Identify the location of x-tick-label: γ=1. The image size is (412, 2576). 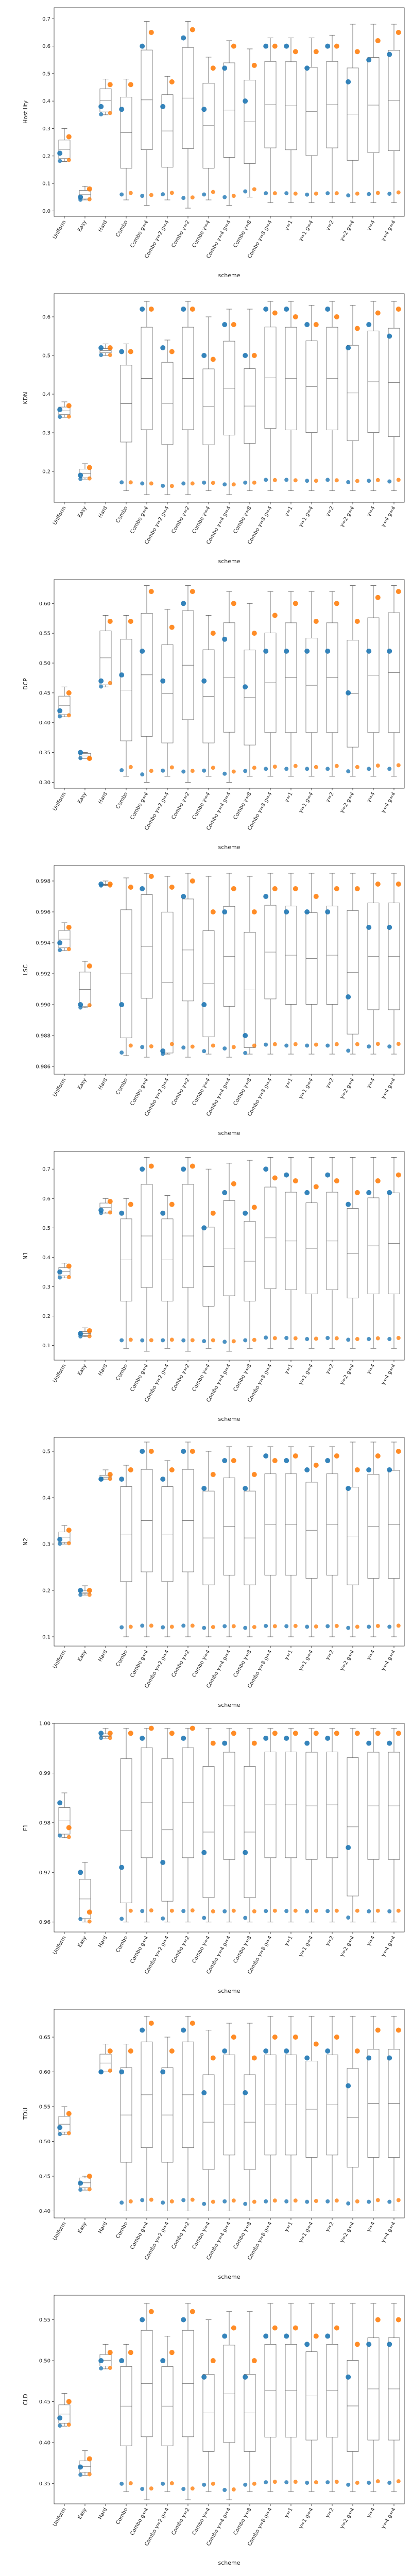
(289, 511).